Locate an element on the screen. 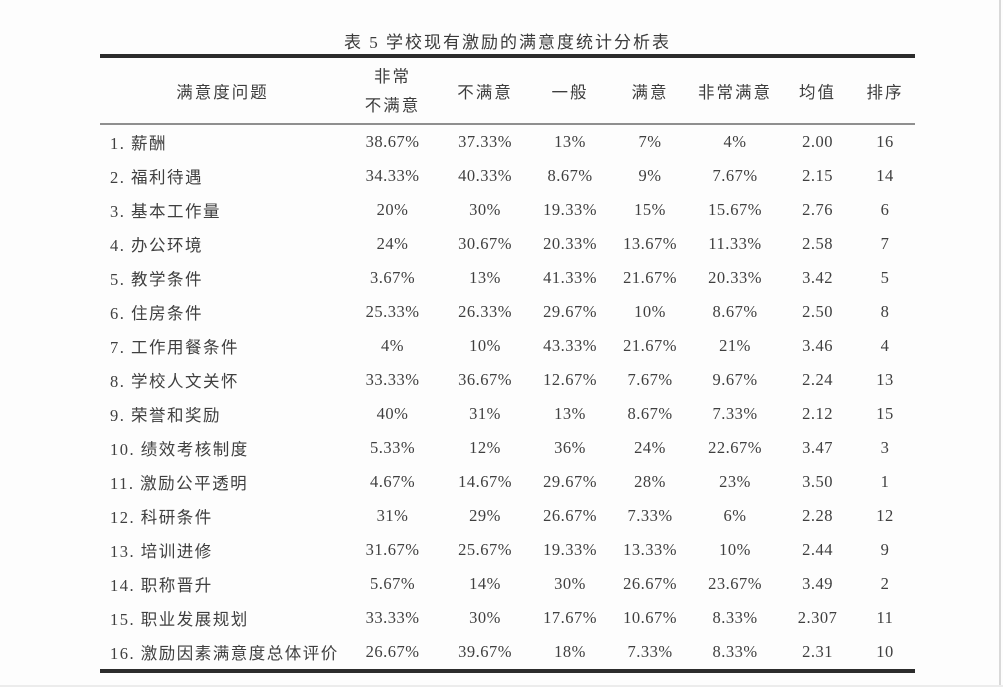  cell-satisfied: 7.67% is located at coordinates (650, 379).